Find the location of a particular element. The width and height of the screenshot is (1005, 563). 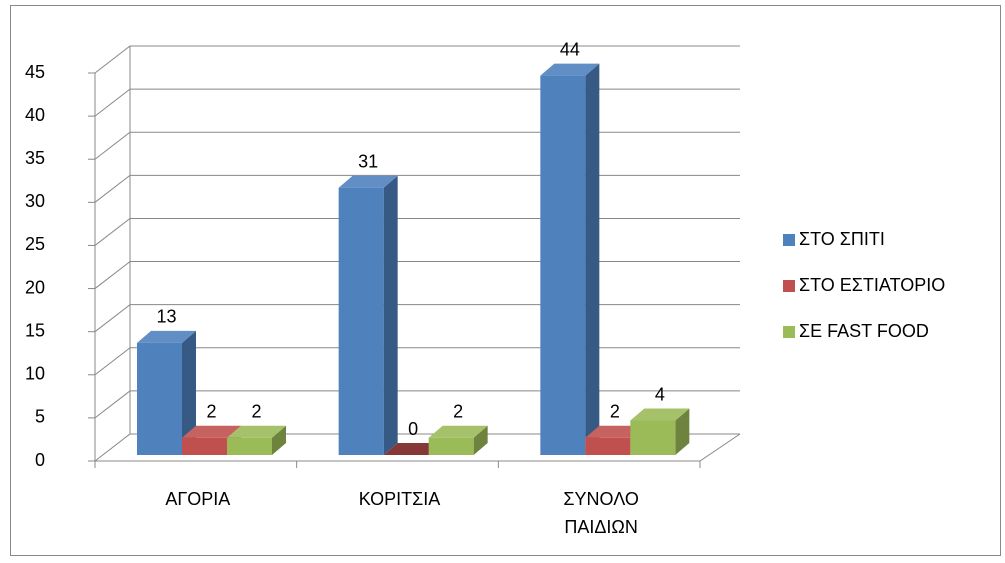

legend-label: ΣΕ FAST FOOD is located at coordinates (864, 331).